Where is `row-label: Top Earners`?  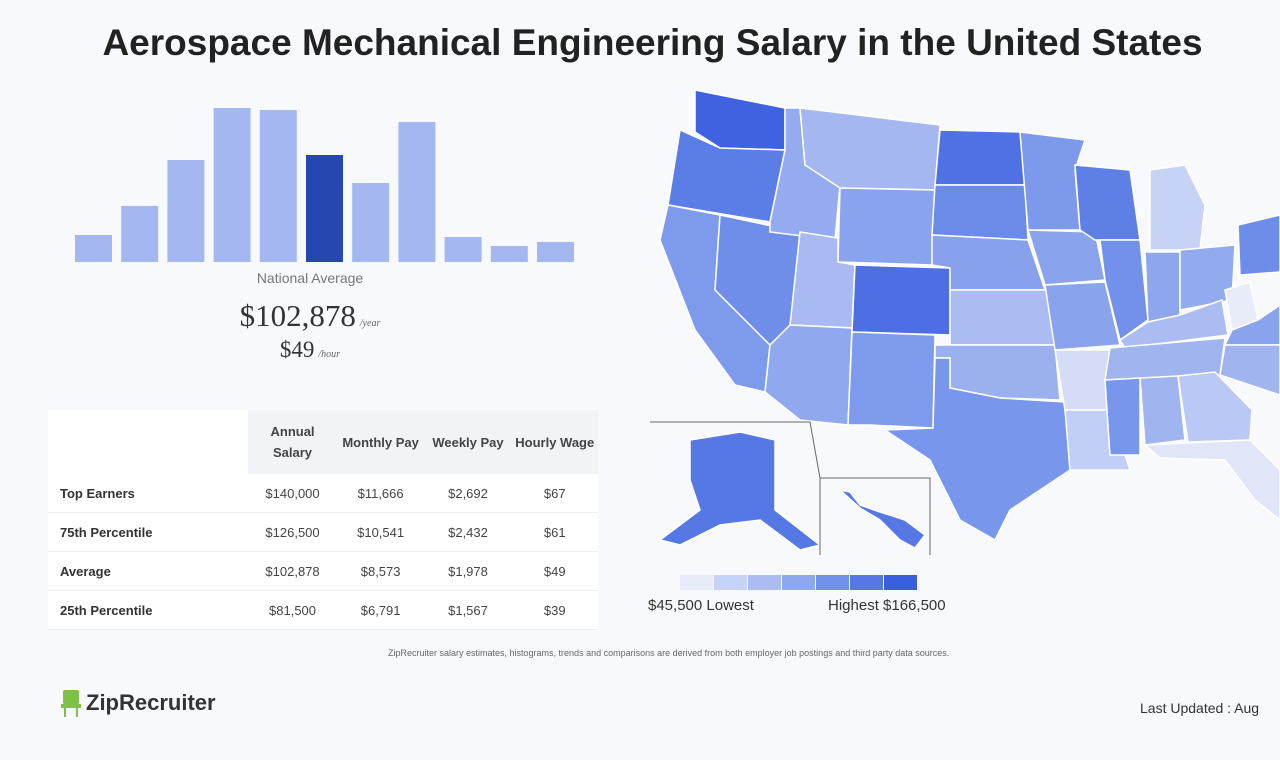
row-label: Top Earners is located at coordinates (148, 493).